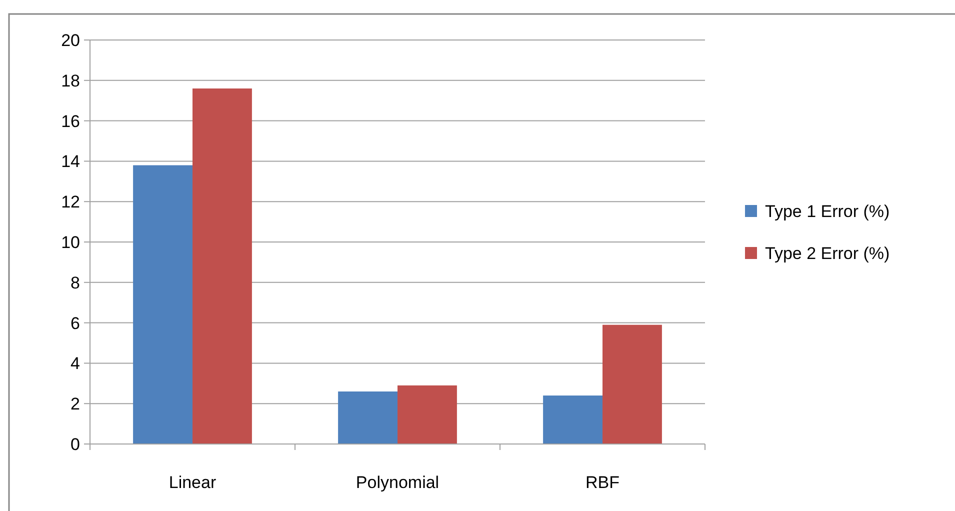  What do you see at coordinates (70, 242) in the screenshot?
I see `y-tick-label: 10` at bounding box center [70, 242].